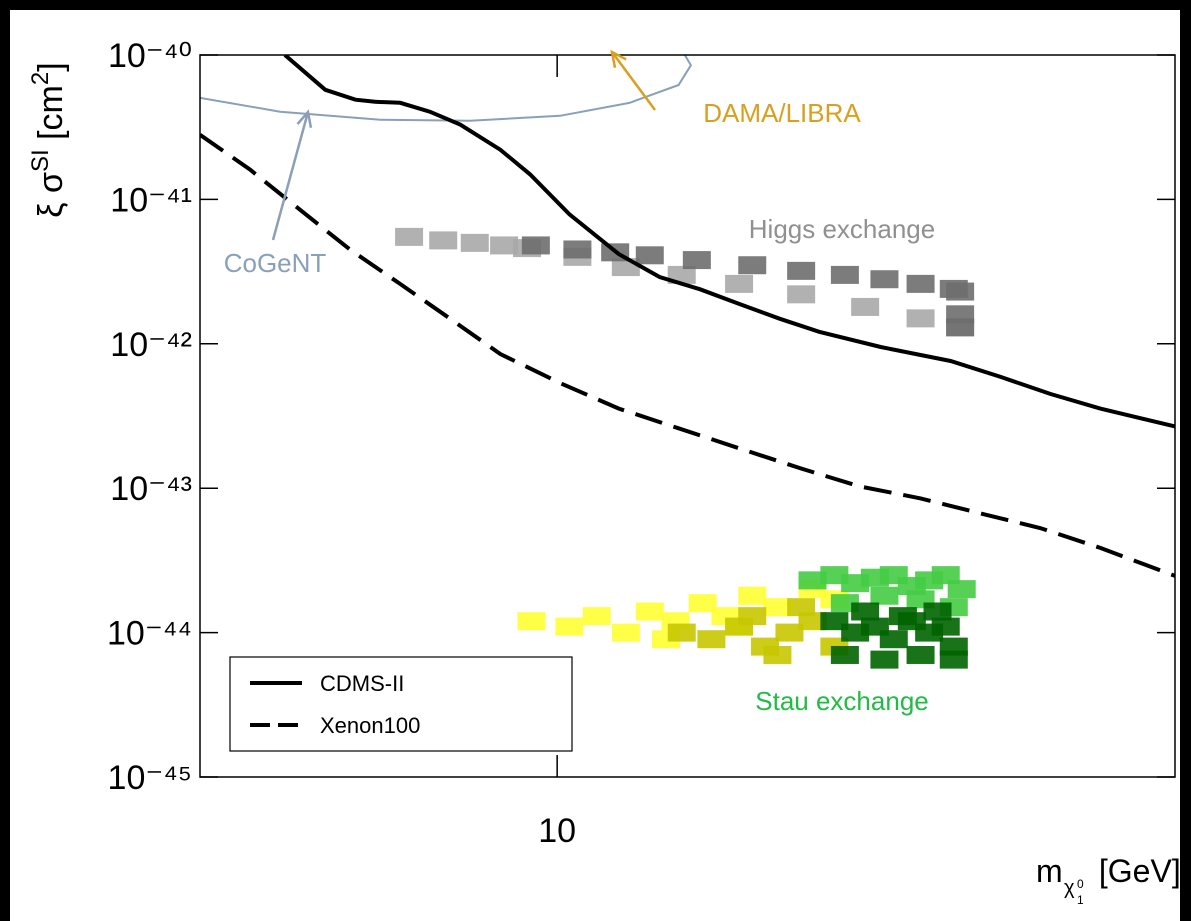 The image size is (1191, 921). What do you see at coordinates (1069, 888) in the screenshot?
I see `x-label-part: χ` at bounding box center [1069, 888].